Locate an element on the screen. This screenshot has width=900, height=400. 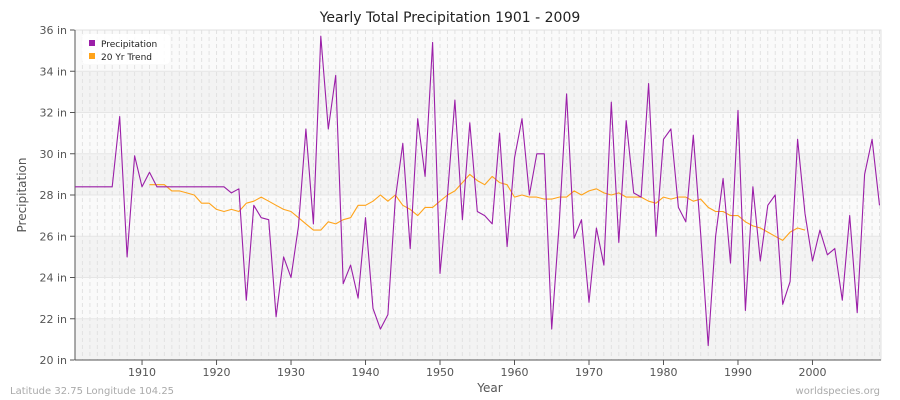
y-tick-label: 24 in is located at coordinates (53, 278).